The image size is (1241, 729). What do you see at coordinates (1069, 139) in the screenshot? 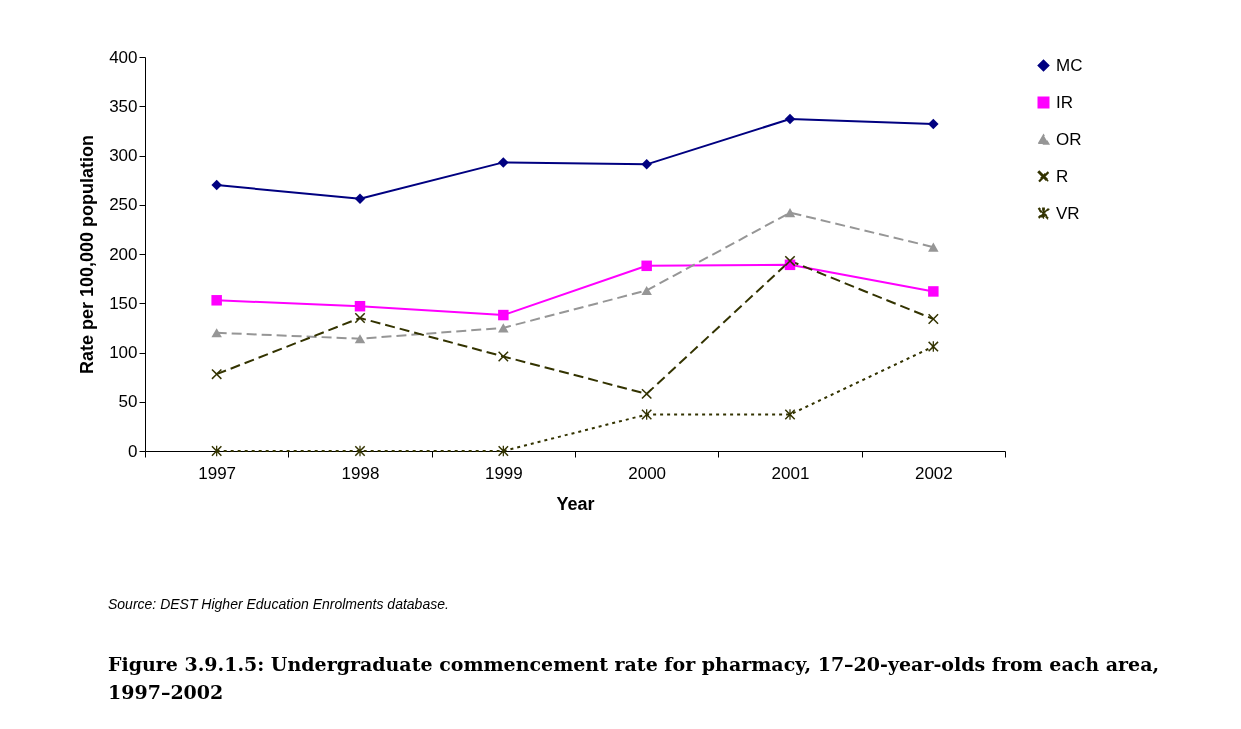
I see `legend-label: OR` at bounding box center [1069, 139].